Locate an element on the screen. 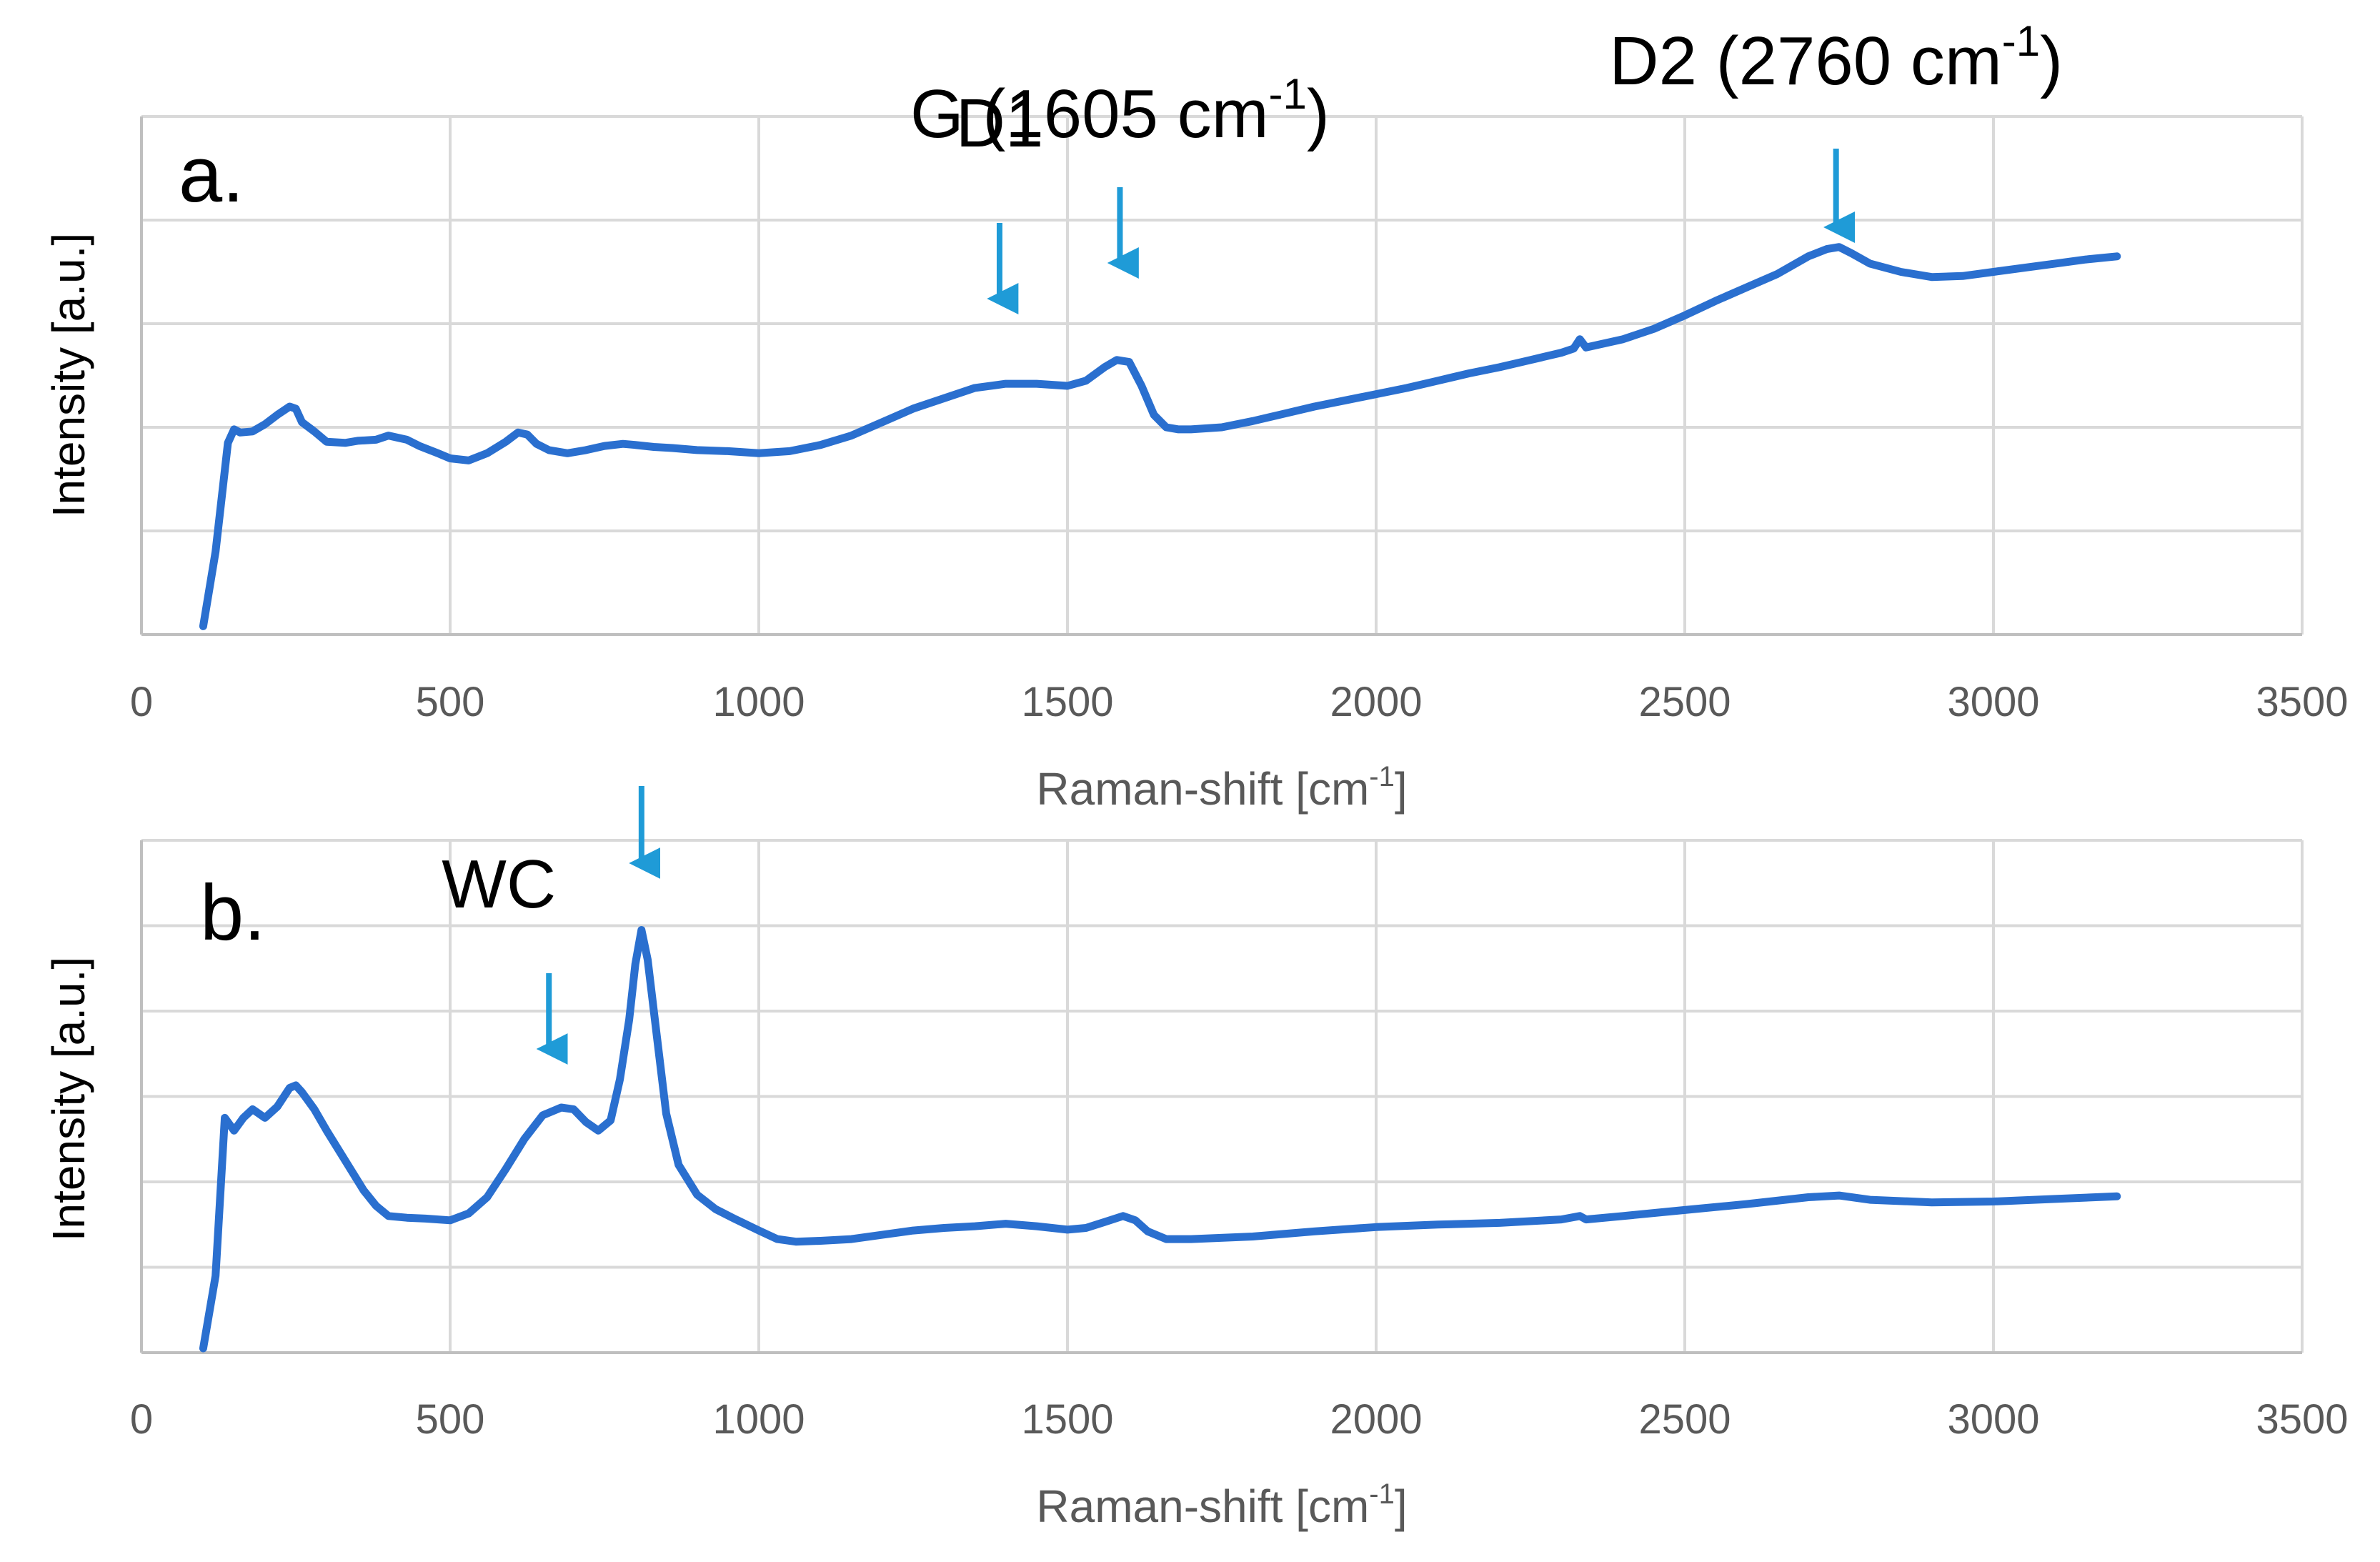  peak-annotation-label: WC is located at coordinates (499, 884).